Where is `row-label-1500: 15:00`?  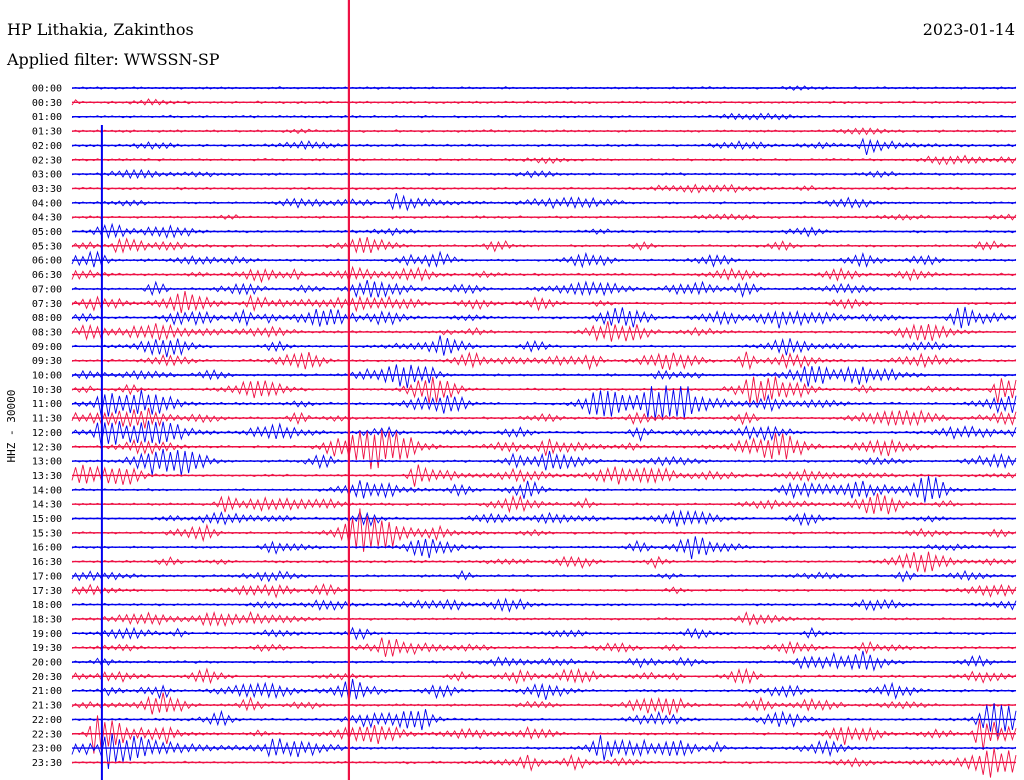 row-label-1500: 15:00 is located at coordinates (47, 519).